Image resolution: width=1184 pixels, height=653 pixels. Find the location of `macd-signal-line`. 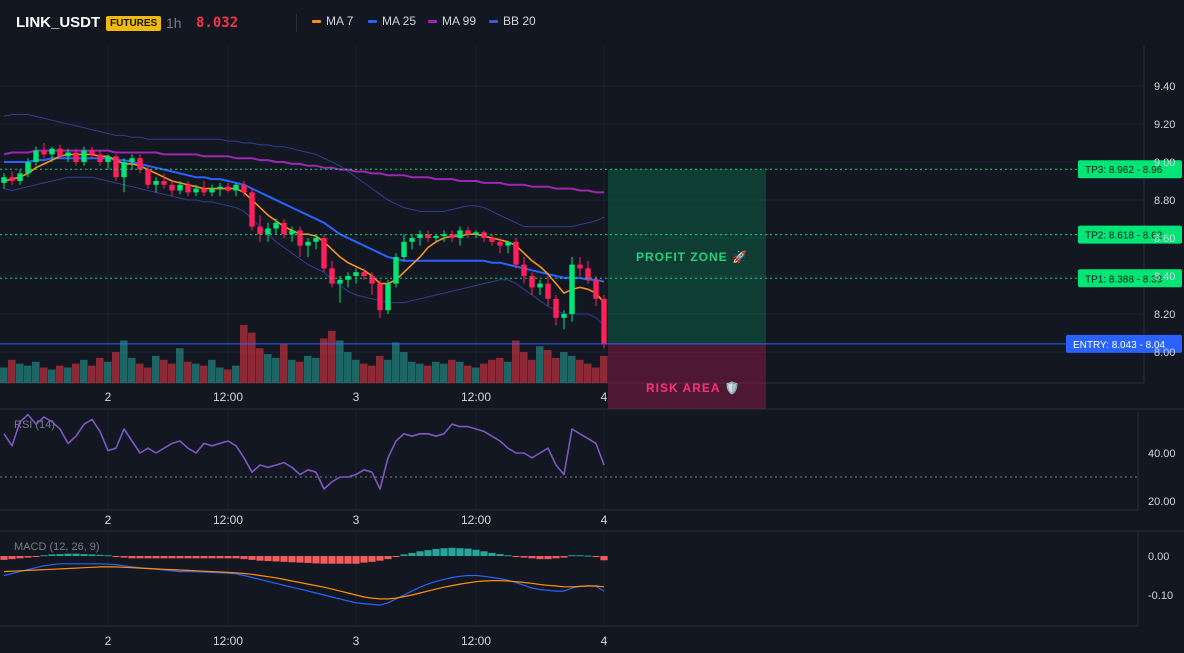

macd-signal-line is located at coordinates (304, 583).